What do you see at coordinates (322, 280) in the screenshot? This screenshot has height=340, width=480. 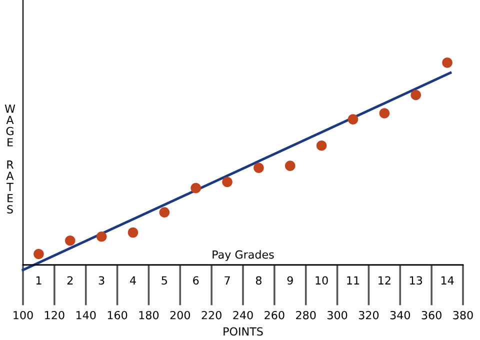 I see `x2-tick-label: 10` at bounding box center [322, 280].